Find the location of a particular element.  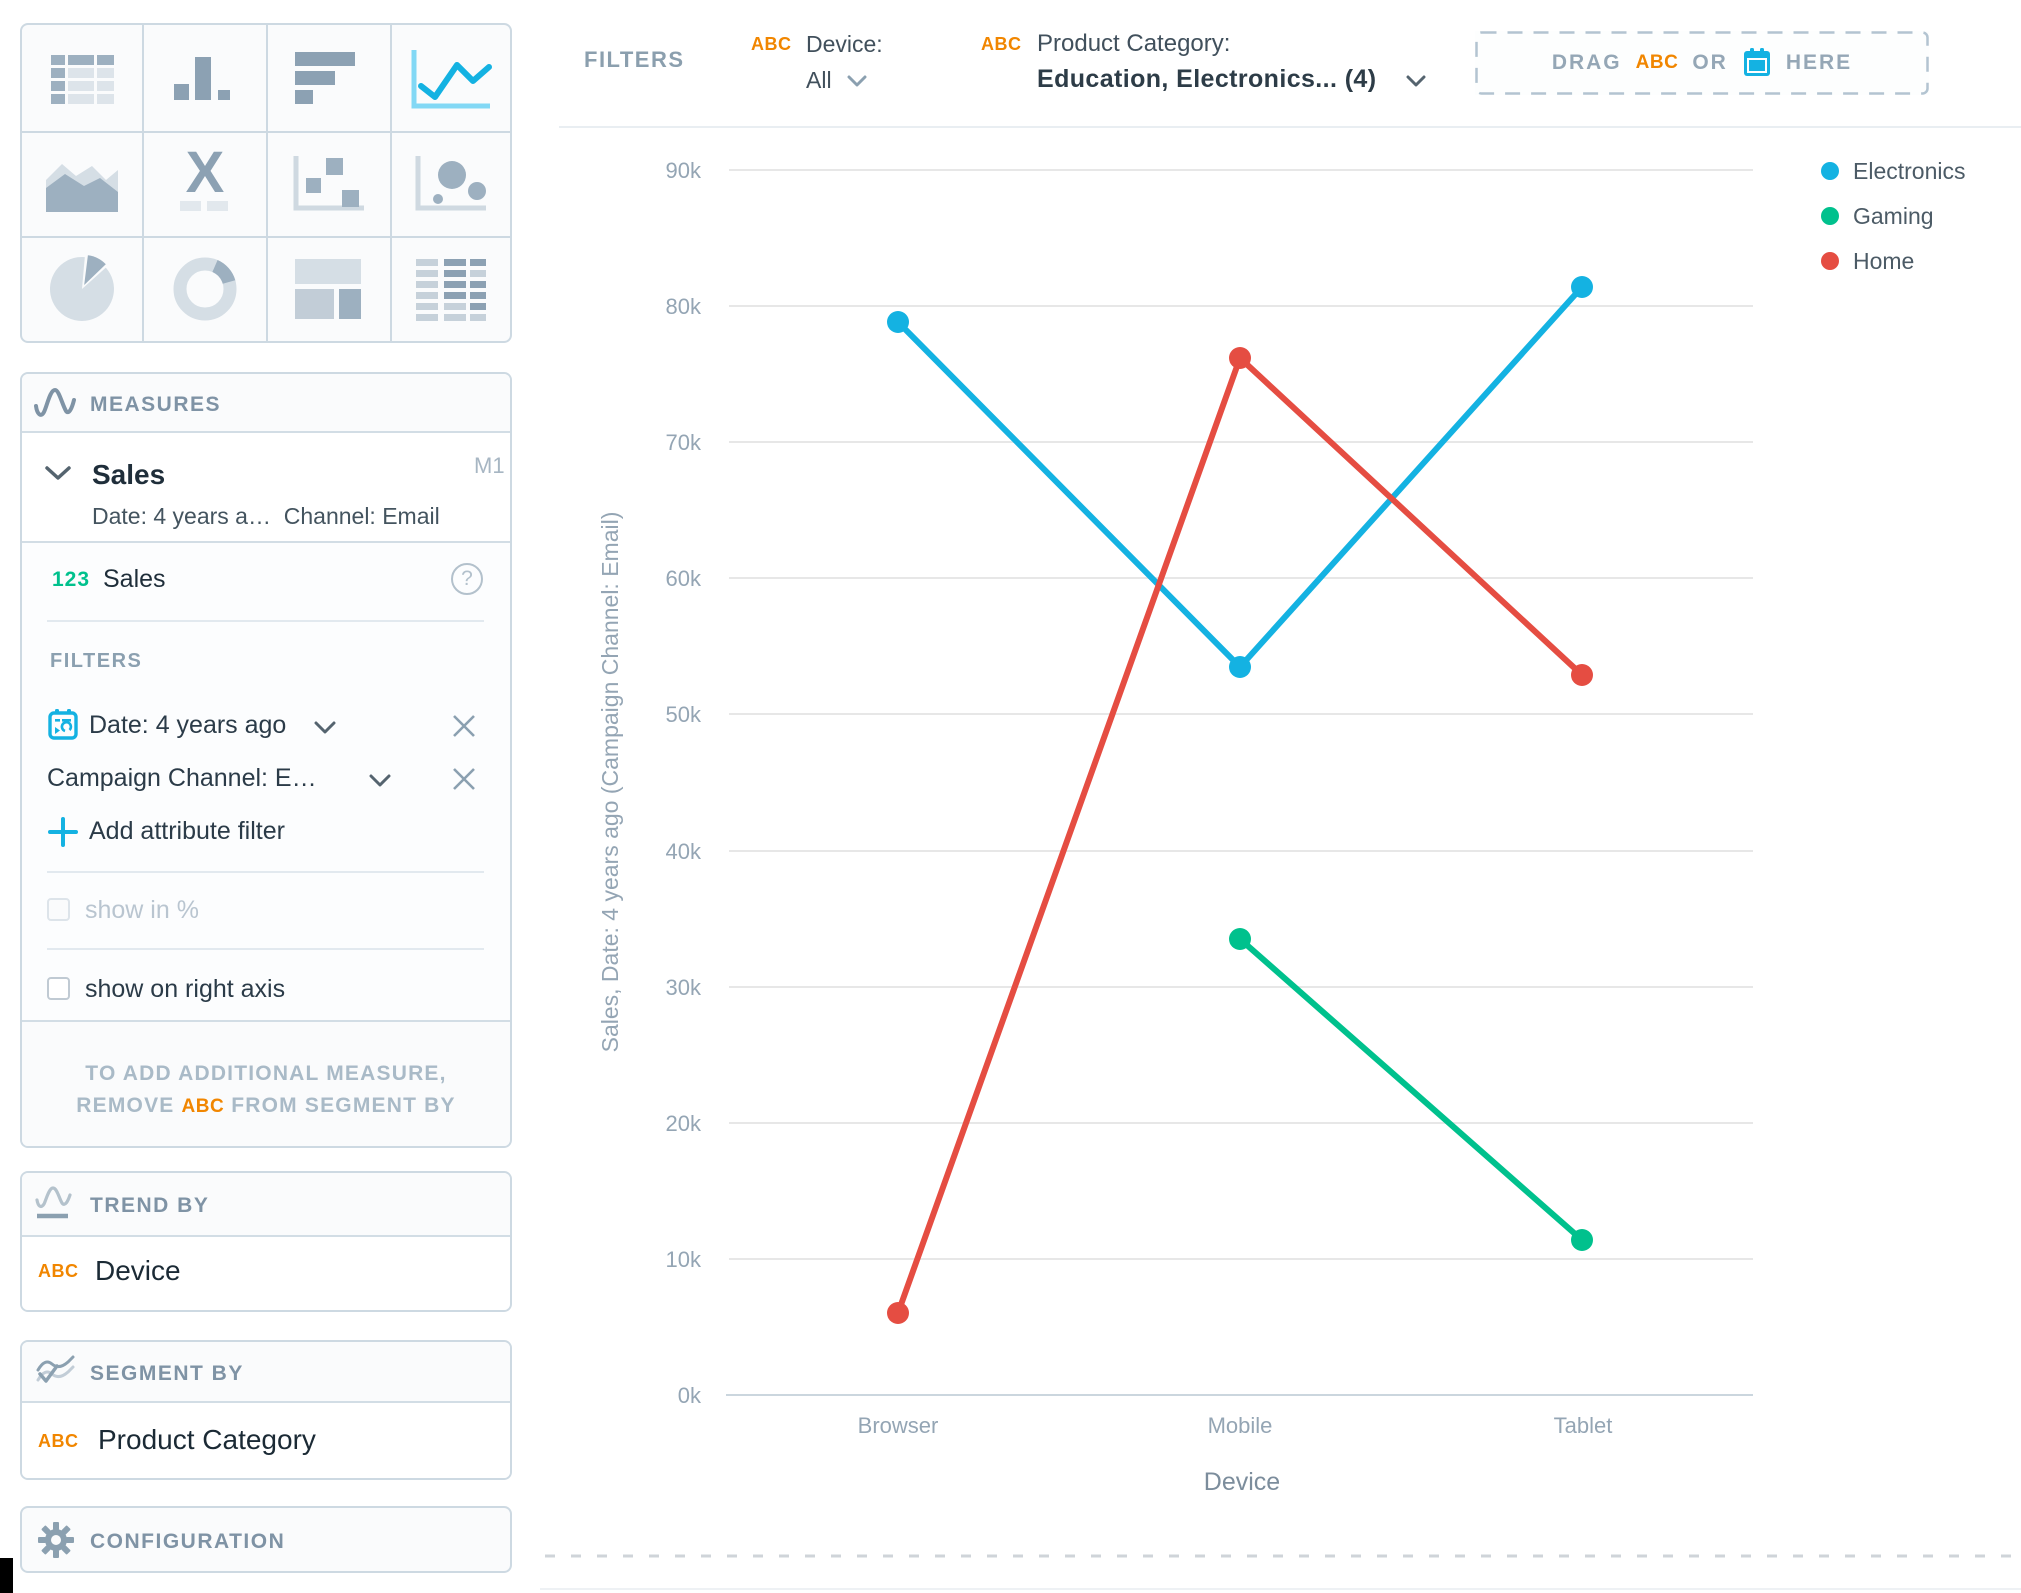

svg-text: 90k is located at coordinates (684, 170).